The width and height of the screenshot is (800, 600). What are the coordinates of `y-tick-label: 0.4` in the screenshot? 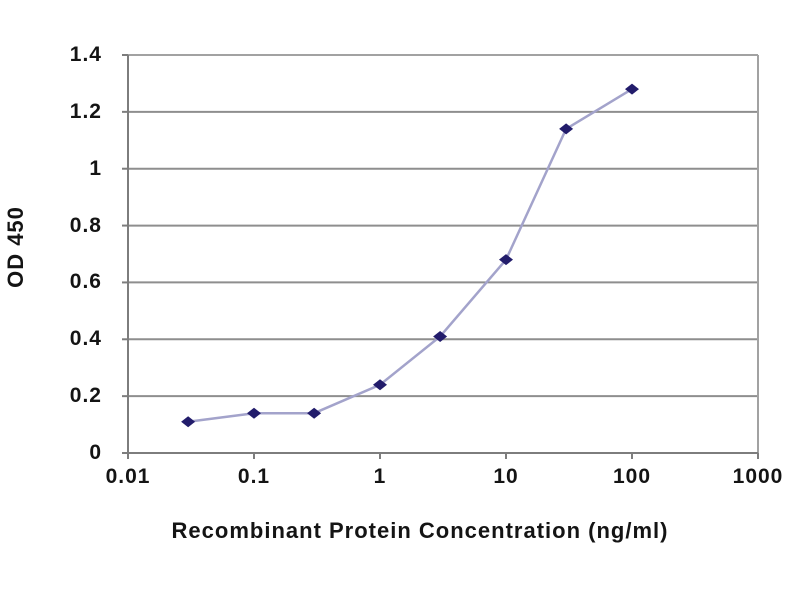 It's located at (85, 339).